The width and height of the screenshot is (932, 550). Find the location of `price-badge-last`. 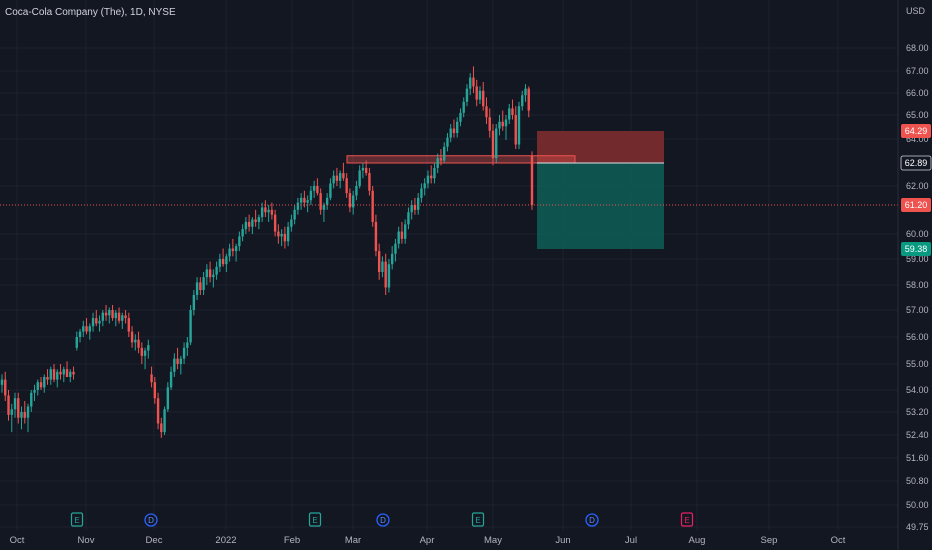

price-badge-last is located at coordinates (916, 205).